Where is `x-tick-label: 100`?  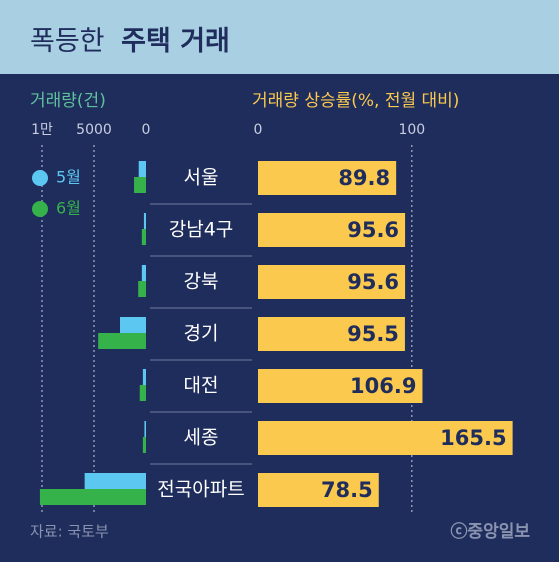
x-tick-label: 100 is located at coordinates (411, 130).